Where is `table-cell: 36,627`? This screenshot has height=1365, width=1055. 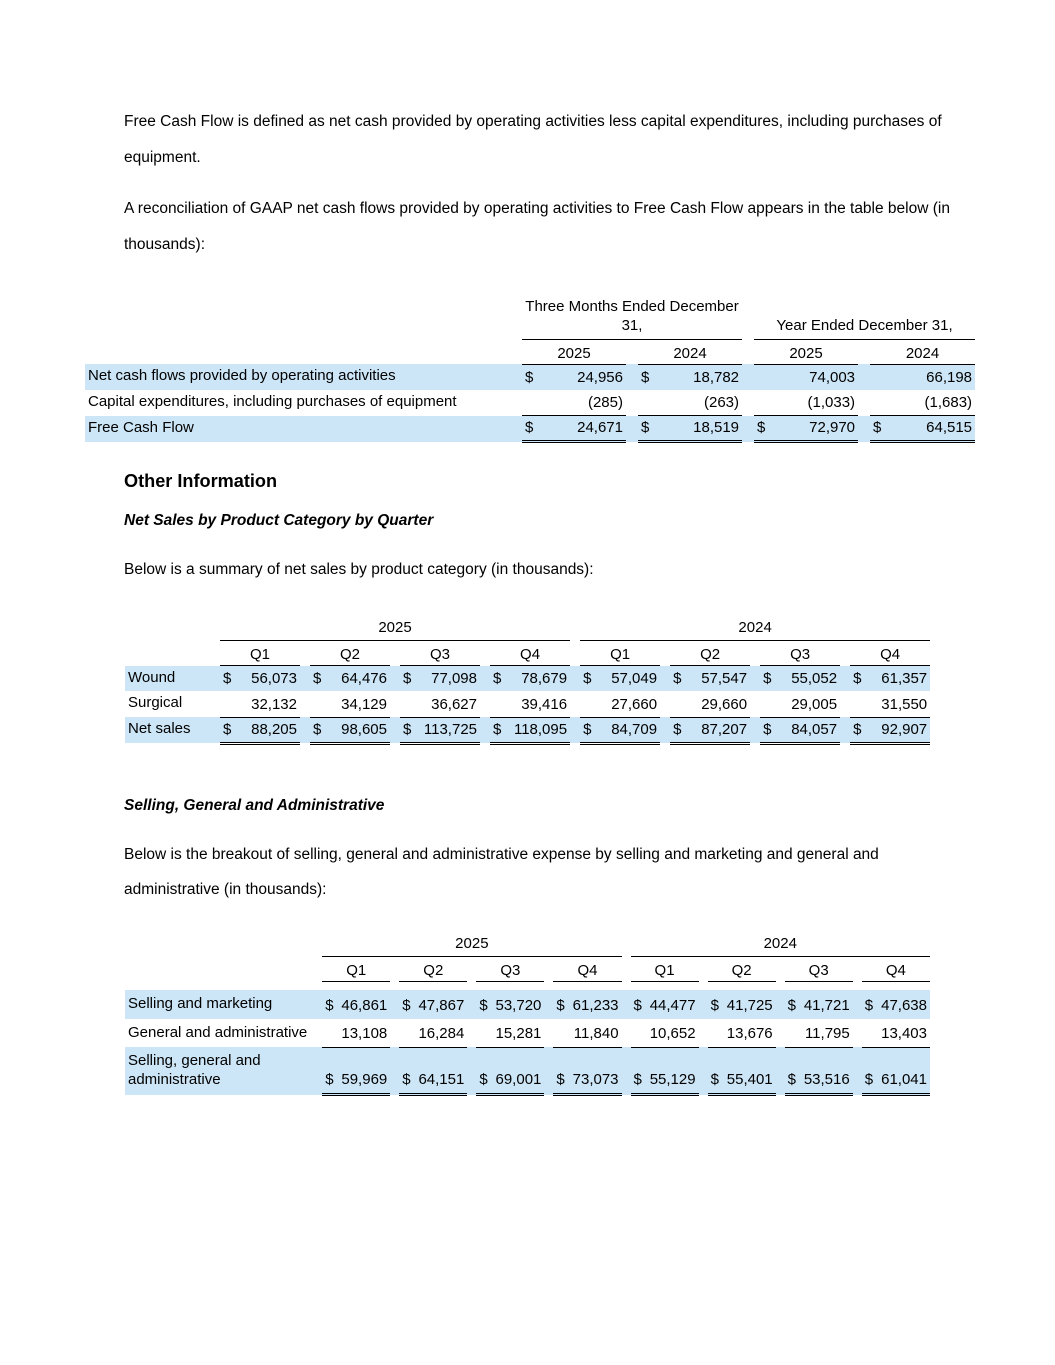 table-cell: 36,627 is located at coordinates (440, 704).